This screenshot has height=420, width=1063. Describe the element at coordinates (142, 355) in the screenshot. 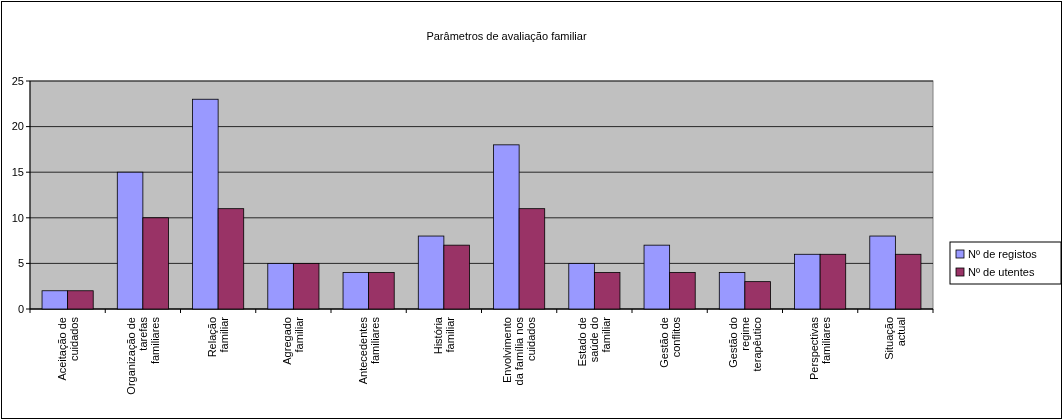

I see `x-tick-label: Organização de tarefas familiares` at that location.